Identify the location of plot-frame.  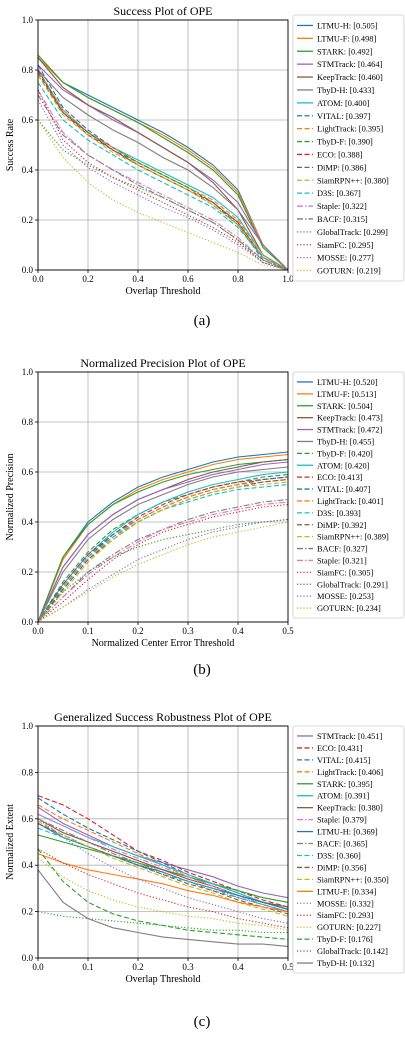
(163, 842).